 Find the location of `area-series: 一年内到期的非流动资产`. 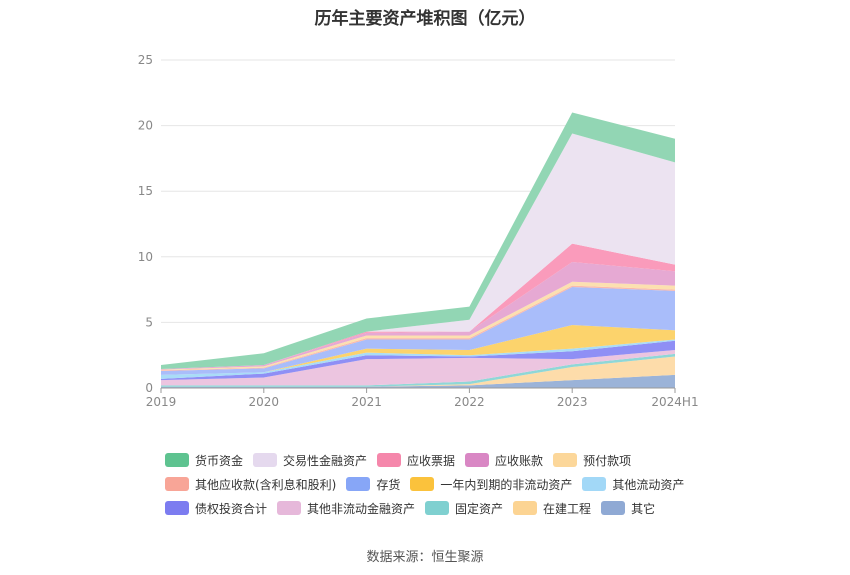

area-series: 一年内到期的非流动资产 is located at coordinates (418, 350).